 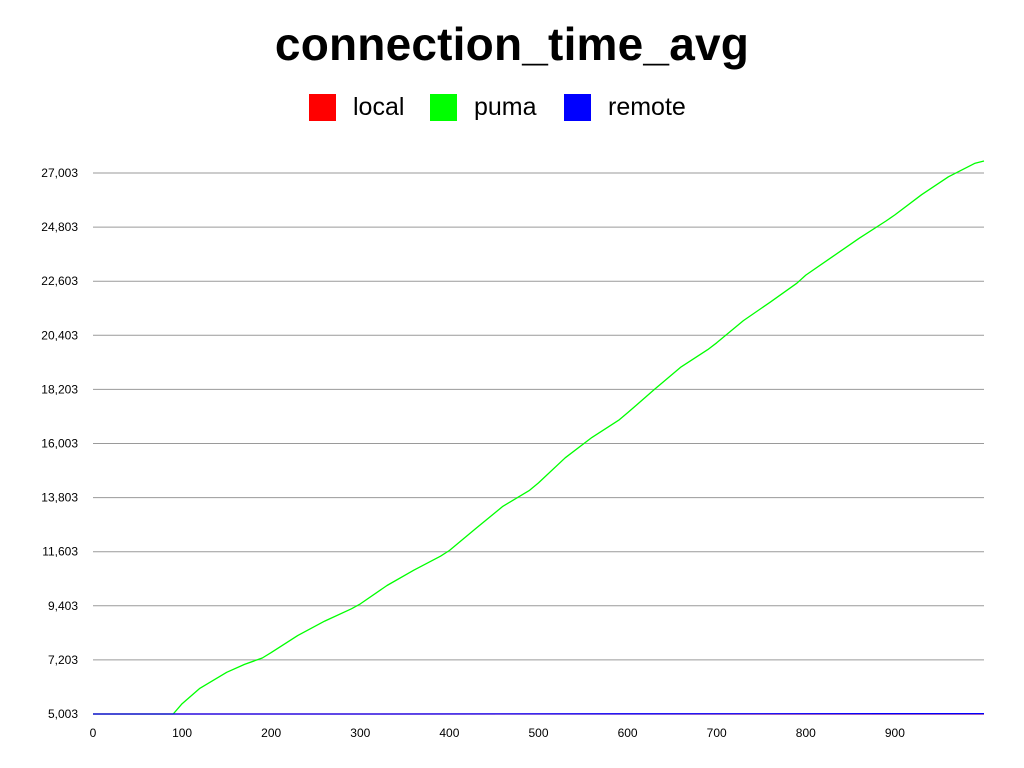 I want to click on y-tick-label: 7,203, so click(x=63, y=660).